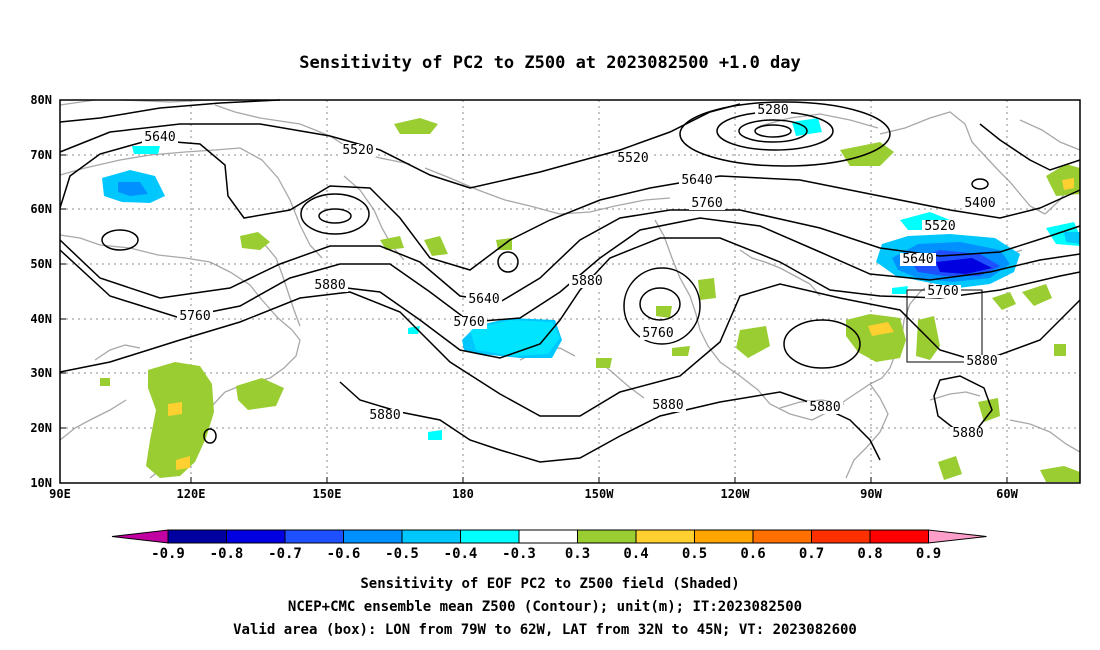 The image size is (1100, 650). What do you see at coordinates (60, 494) in the screenshot?
I see `lon-label: 90E` at bounding box center [60, 494].